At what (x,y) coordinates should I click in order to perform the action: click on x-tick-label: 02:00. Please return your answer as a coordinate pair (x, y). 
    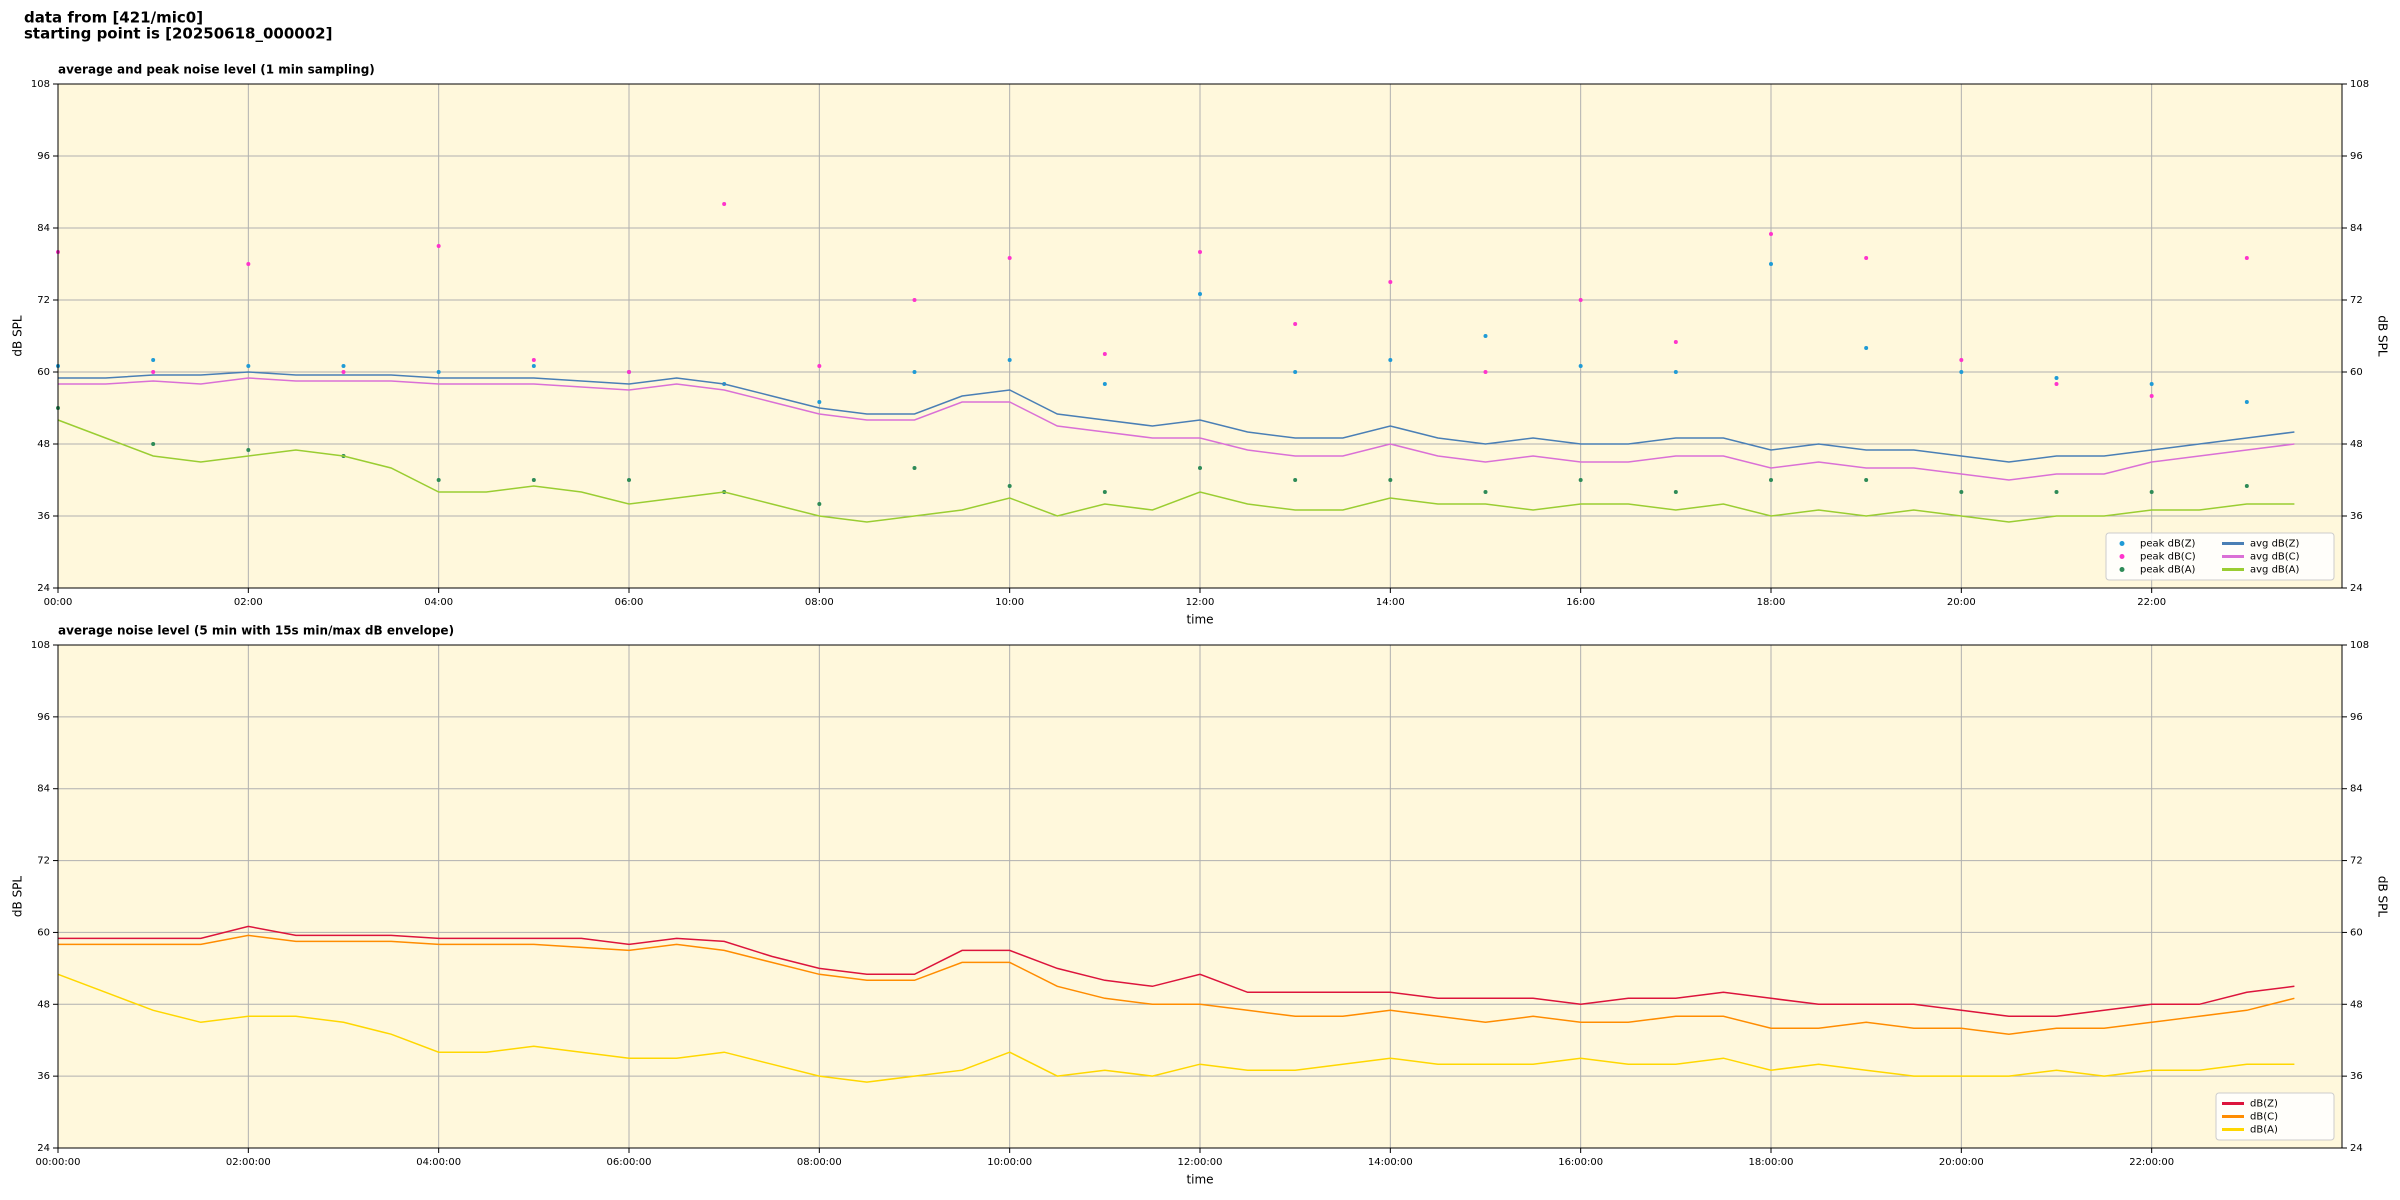
    Looking at the image, I should click on (248, 602).